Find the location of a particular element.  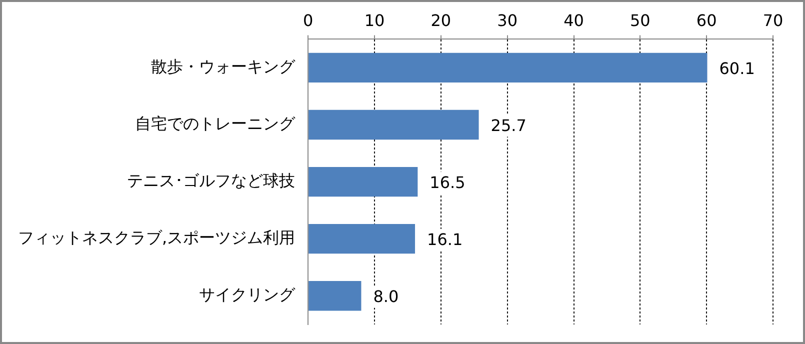

x-tick-label: 60 is located at coordinates (706, 20).